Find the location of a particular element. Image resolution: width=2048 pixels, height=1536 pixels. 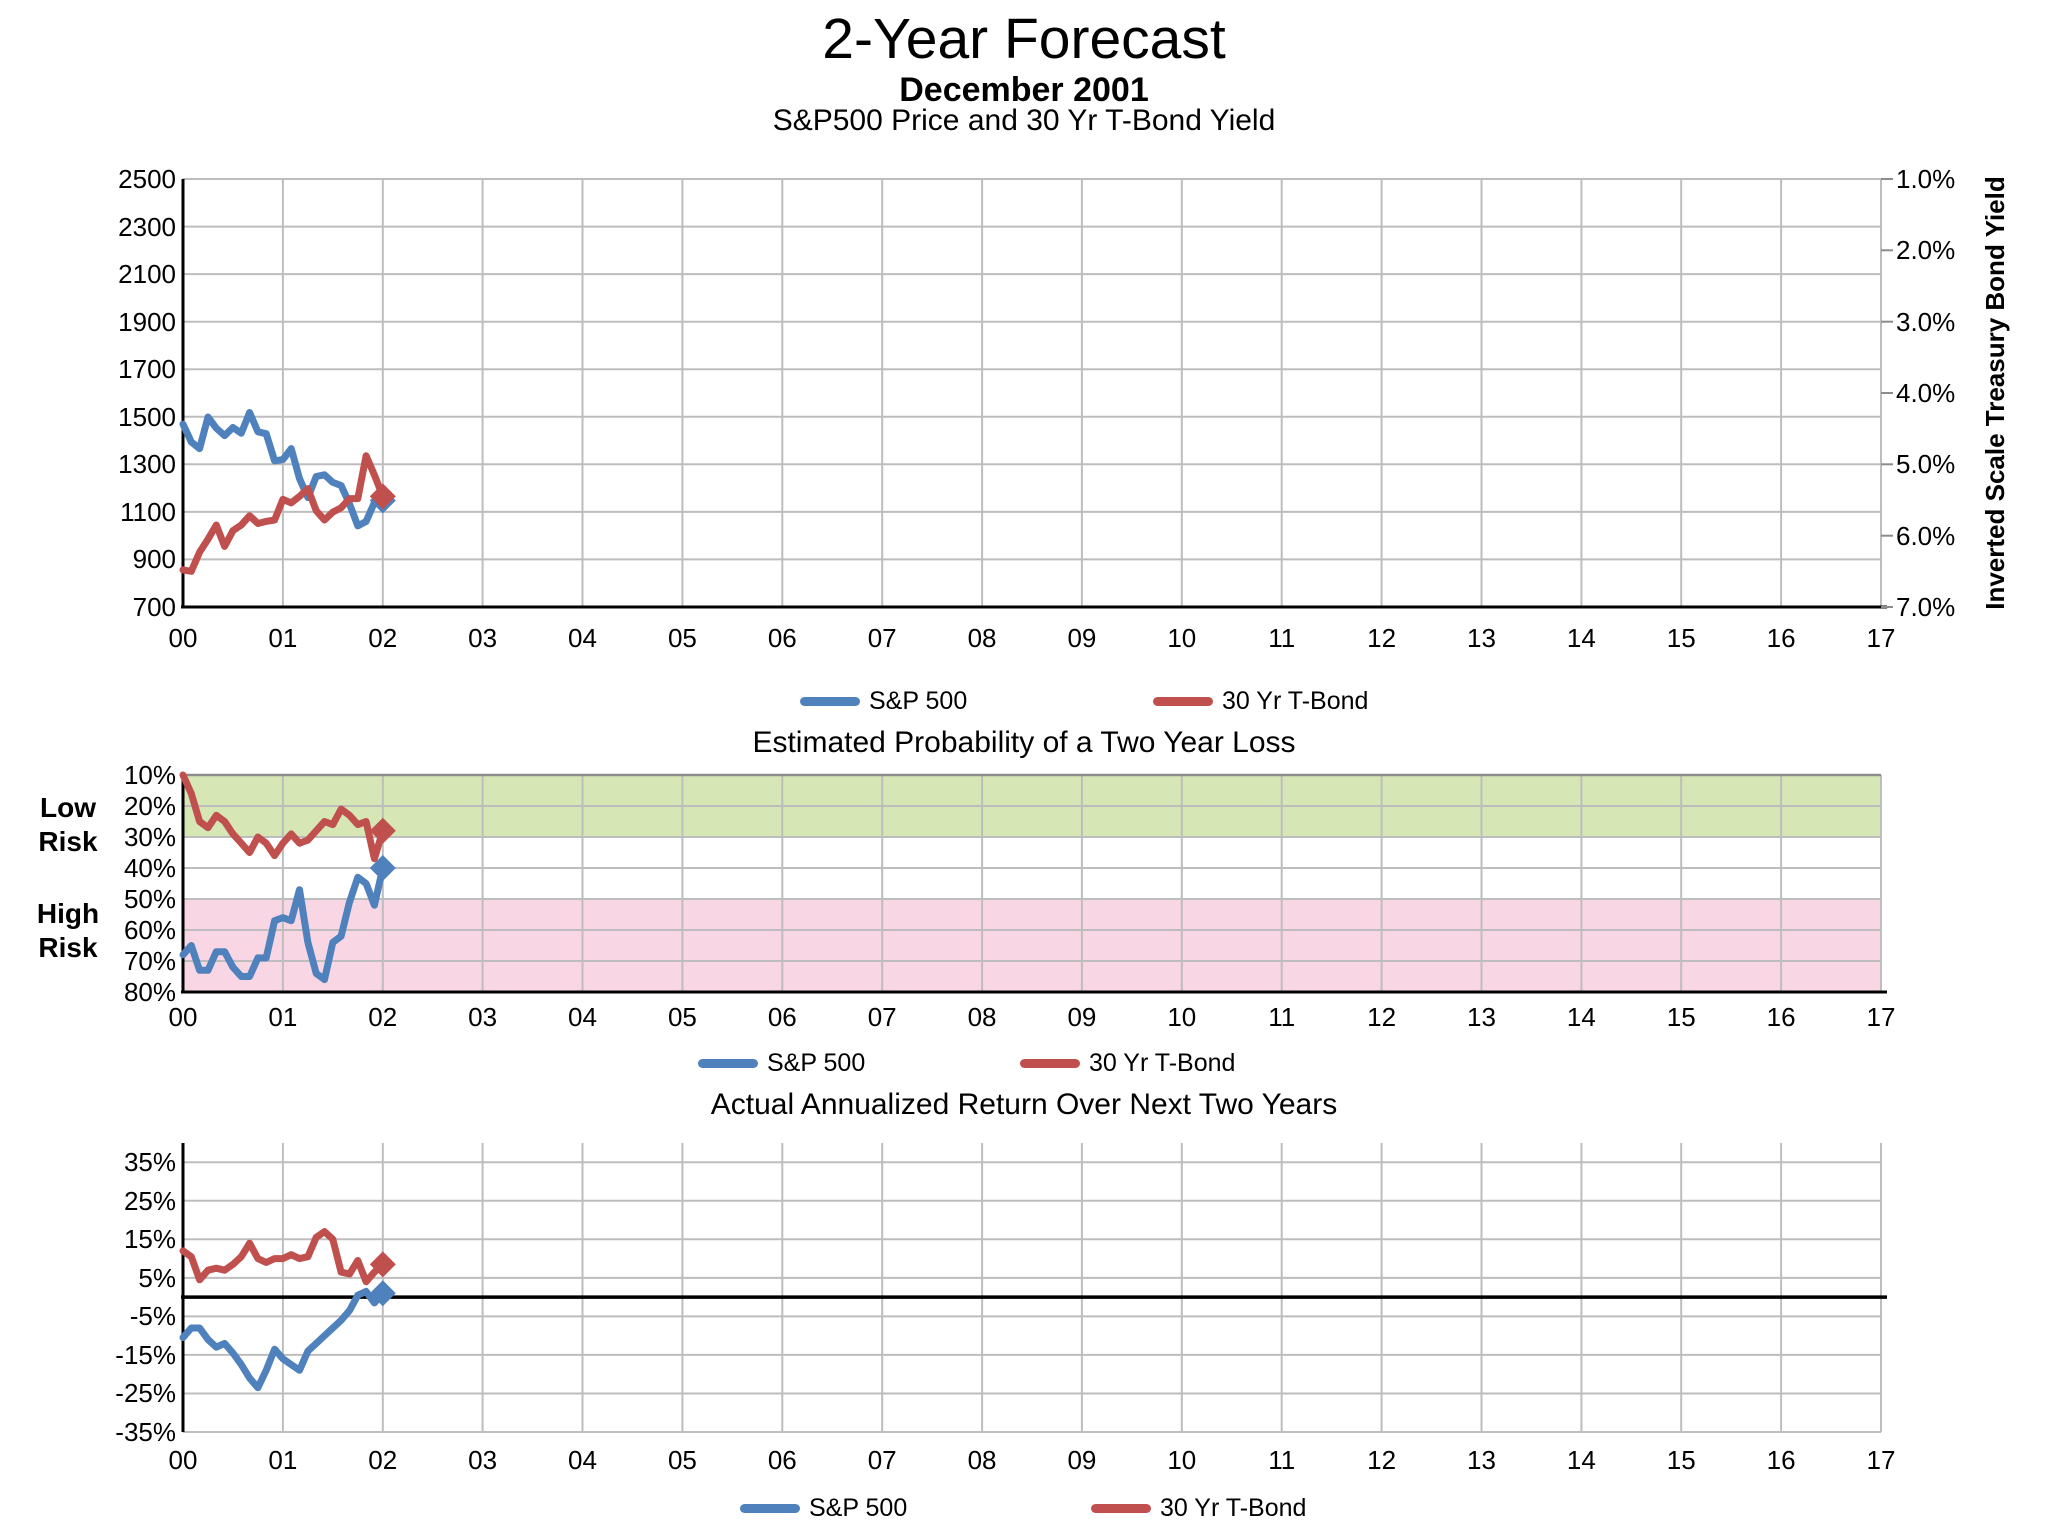

y-tick-chart2: 80% is located at coordinates (149, 992).